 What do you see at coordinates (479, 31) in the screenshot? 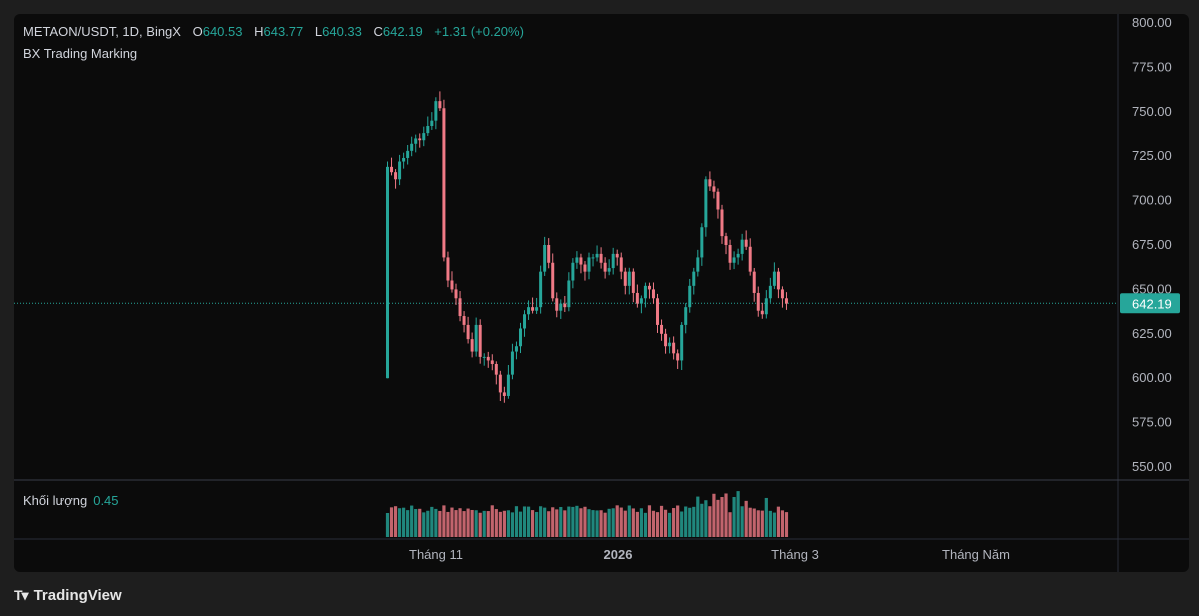
I see `change-value: +1.31 (+0.20%)` at bounding box center [479, 31].